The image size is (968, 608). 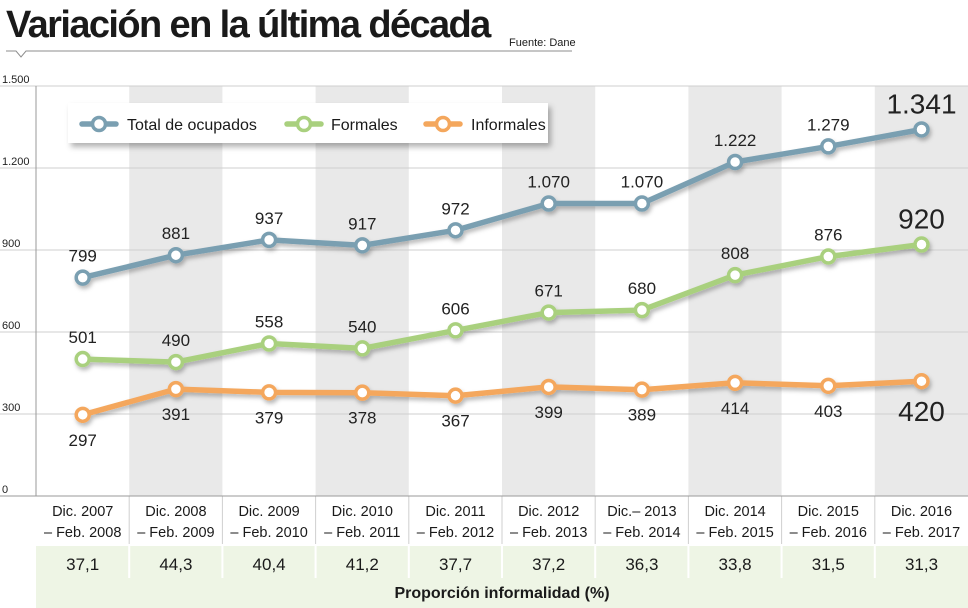 What do you see at coordinates (192, 125) in the screenshot?
I see `legend-label: Total de ocupados` at bounding box center [192, 125].